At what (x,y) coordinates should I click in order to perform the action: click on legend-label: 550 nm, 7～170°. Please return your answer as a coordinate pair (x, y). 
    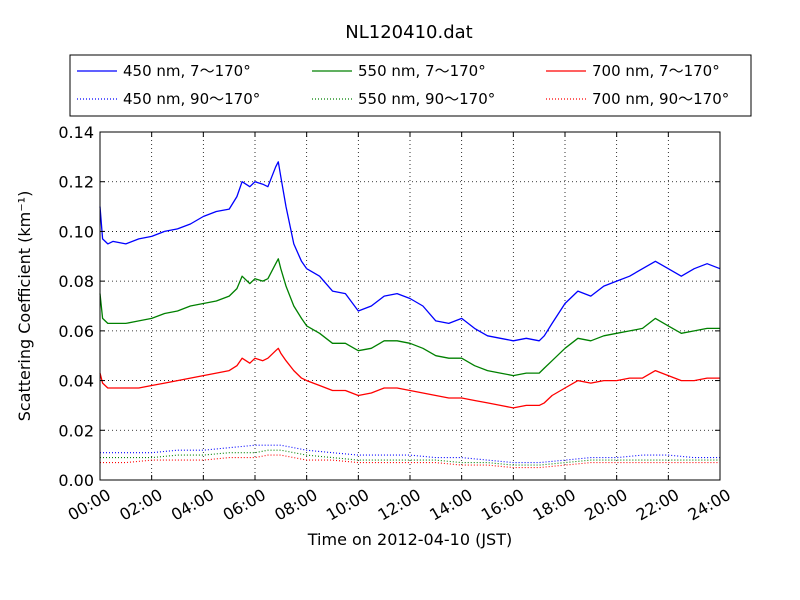
    Looking at the image, I should click on (422, 71).